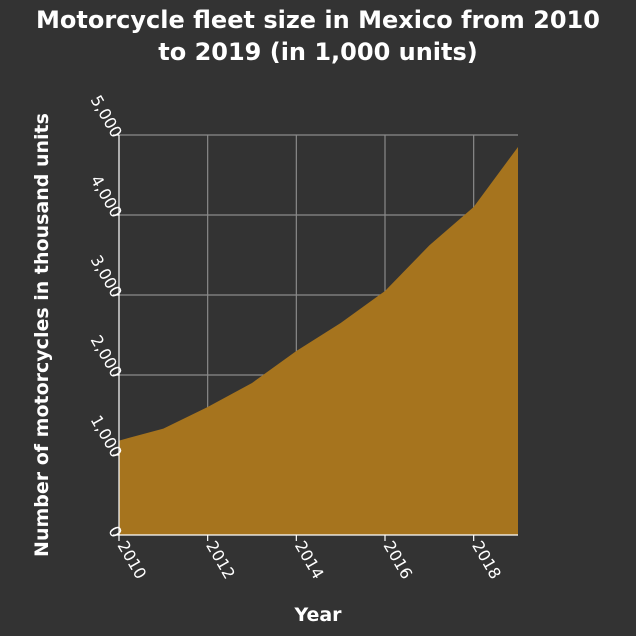 The image size is (636, 636). What do you see at coordinates (220, 560) in the screenshot?
I see `x-tick-label: 2012` at bounding box center [220, 560].